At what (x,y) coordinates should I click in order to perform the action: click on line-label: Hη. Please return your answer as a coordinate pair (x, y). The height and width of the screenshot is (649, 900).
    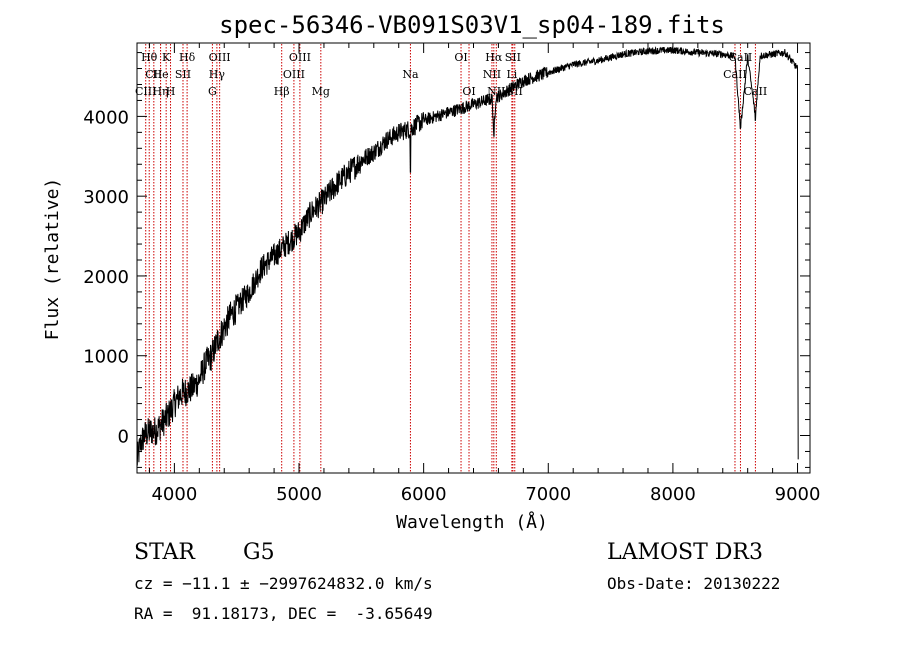
    Looking at the image, I should click on (160, 91).